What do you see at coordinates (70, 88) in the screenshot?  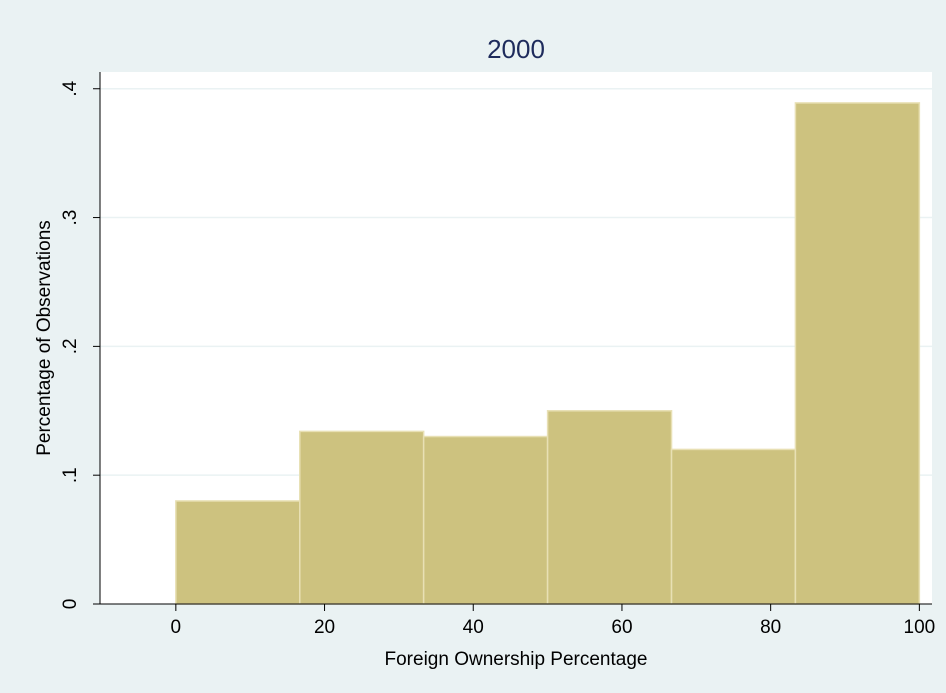 I see `y-tick-label: .4` at bounding box center [70, 88].